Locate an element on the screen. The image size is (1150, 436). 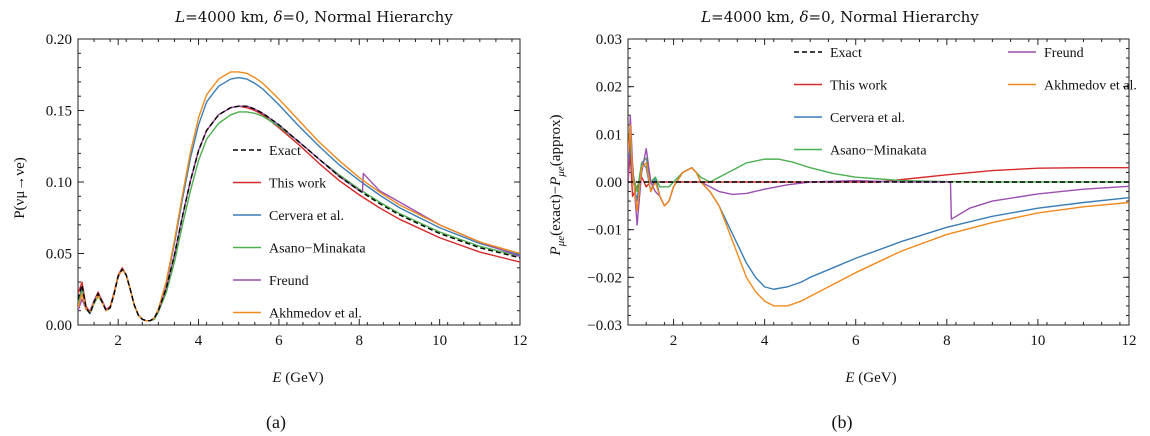
y-tick-label: −0.02 is located at coordinates (604, 278).